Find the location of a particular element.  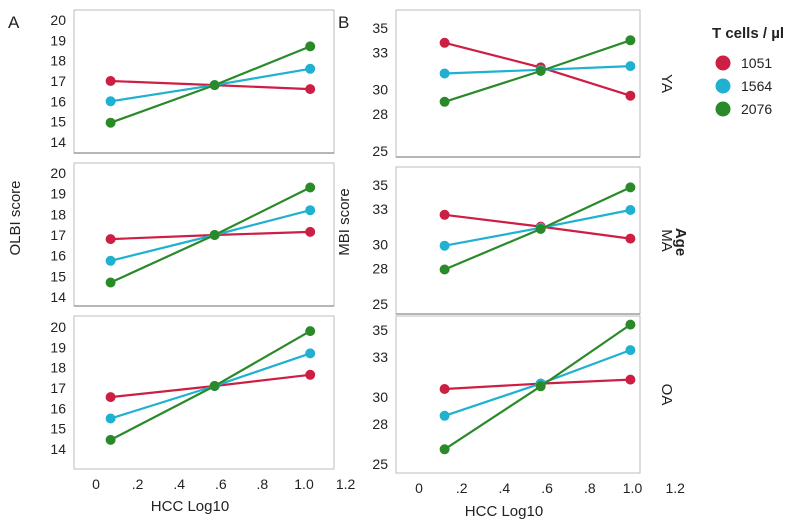

xtick-label-B-4: .8 is located at coordinates (590, 488).